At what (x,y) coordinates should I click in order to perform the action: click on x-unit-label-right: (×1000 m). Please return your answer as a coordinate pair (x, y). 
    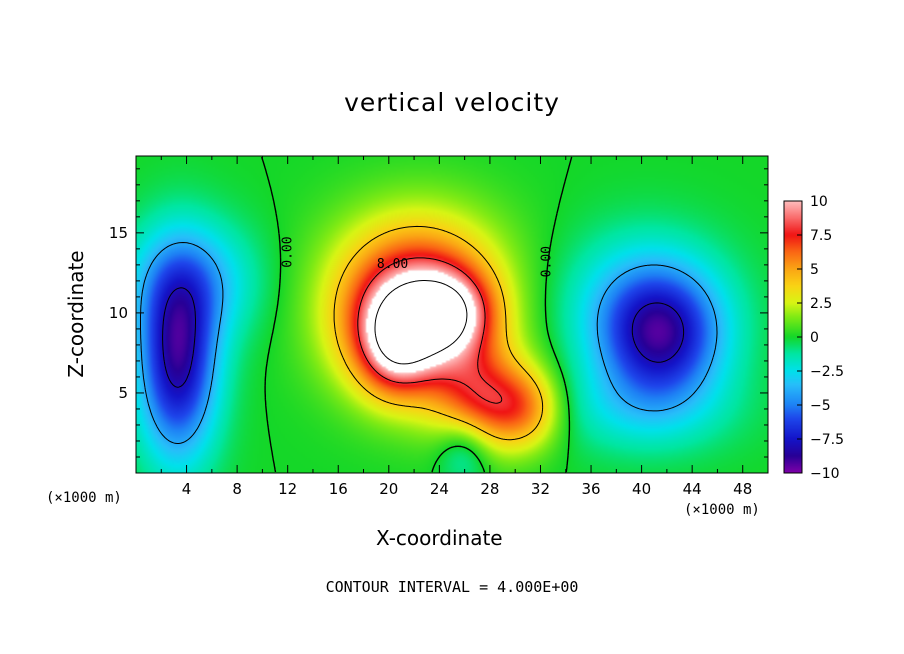
    Looking at the image, I should click on (722, 510).